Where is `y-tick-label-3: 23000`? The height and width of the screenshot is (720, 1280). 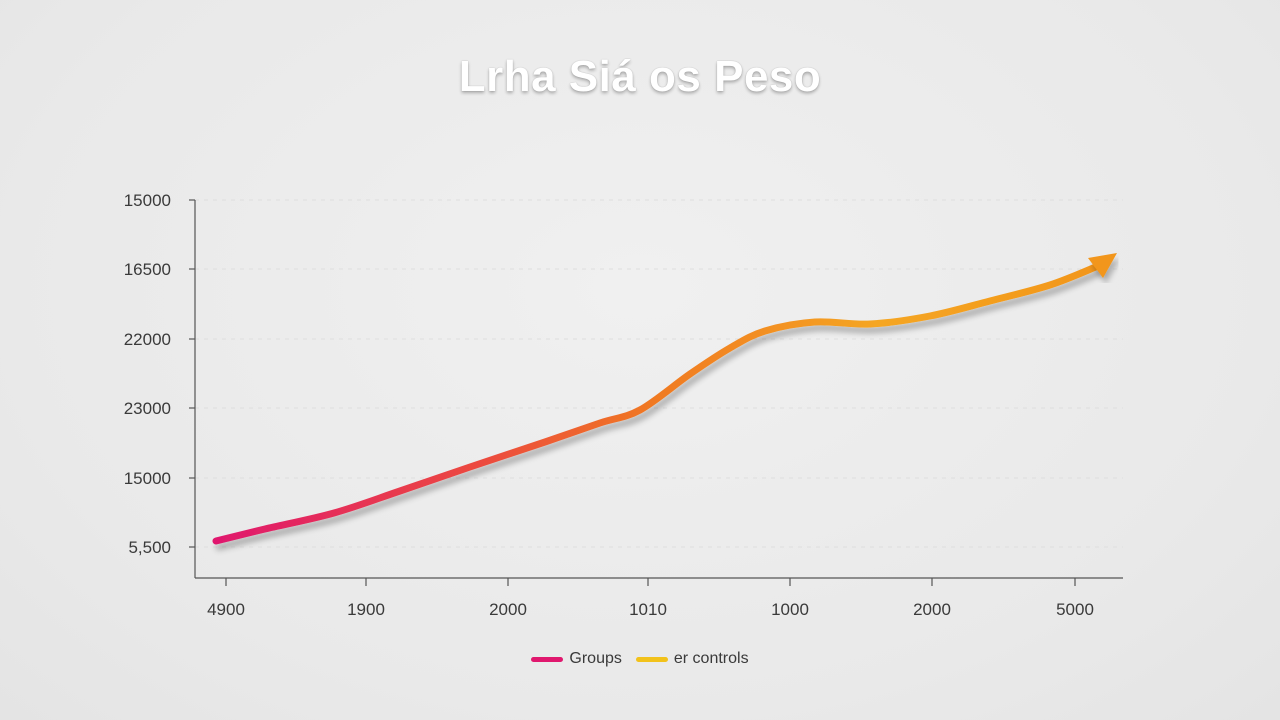 y-tick-label-3: 23000 is located at coordinates (147, 408).